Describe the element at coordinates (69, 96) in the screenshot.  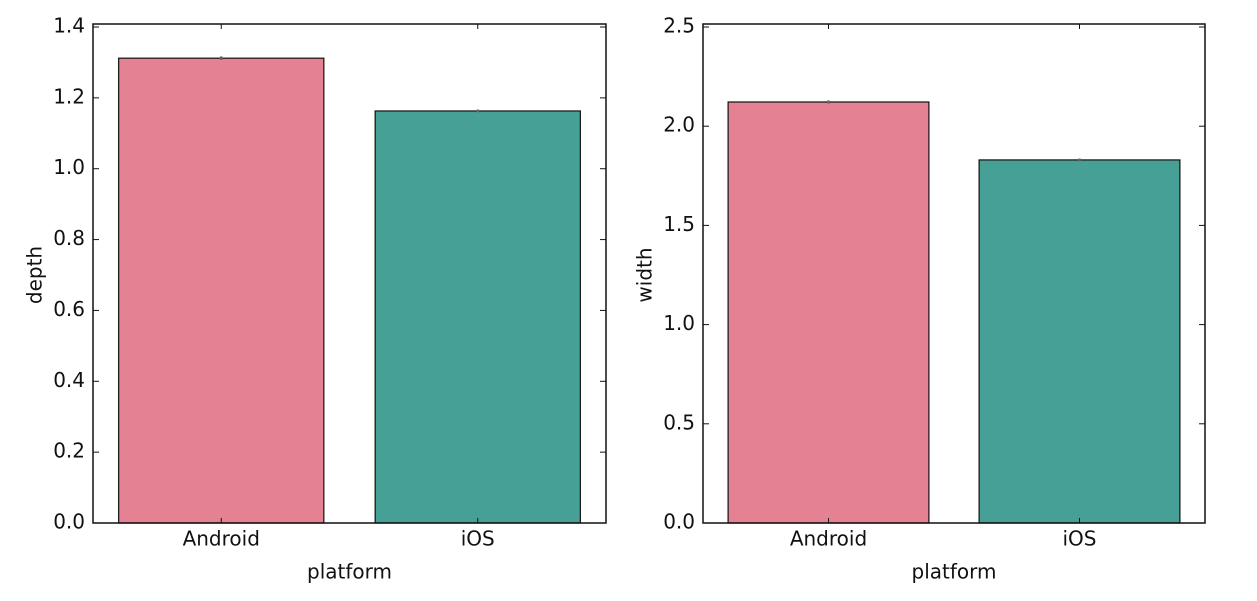
I see `y-tick-label: 1.2` at that location.